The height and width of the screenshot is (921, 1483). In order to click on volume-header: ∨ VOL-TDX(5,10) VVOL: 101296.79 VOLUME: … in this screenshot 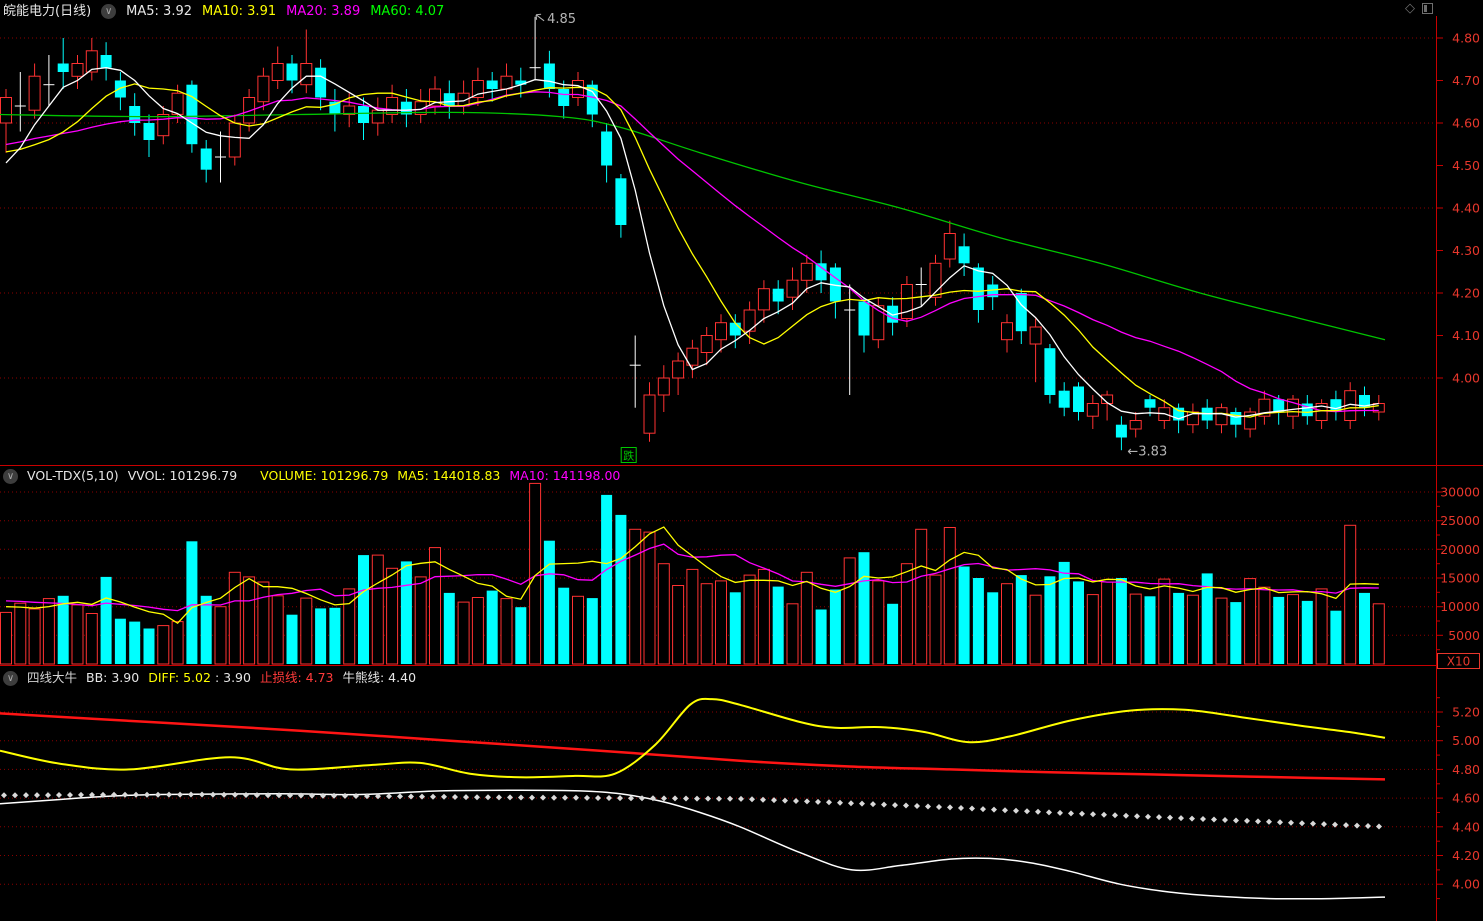, I will do `click(311, 476)`.